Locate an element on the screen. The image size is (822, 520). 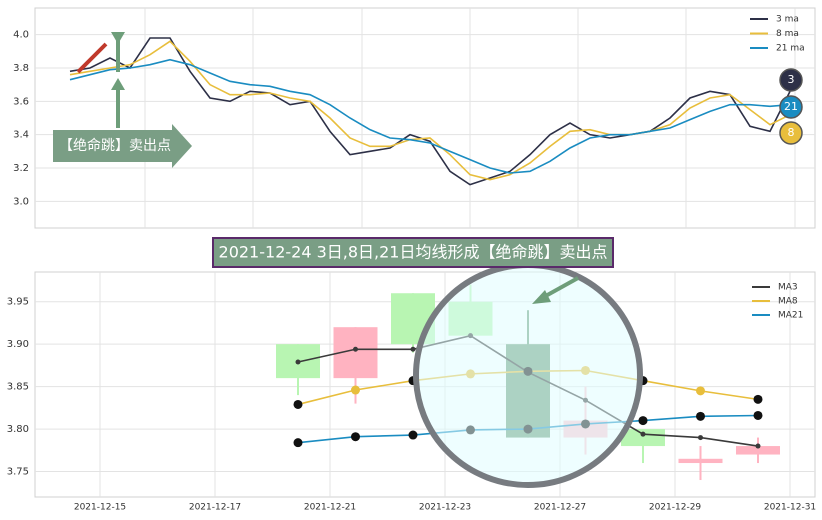
arrow-red is located at coordinates (92, 58).